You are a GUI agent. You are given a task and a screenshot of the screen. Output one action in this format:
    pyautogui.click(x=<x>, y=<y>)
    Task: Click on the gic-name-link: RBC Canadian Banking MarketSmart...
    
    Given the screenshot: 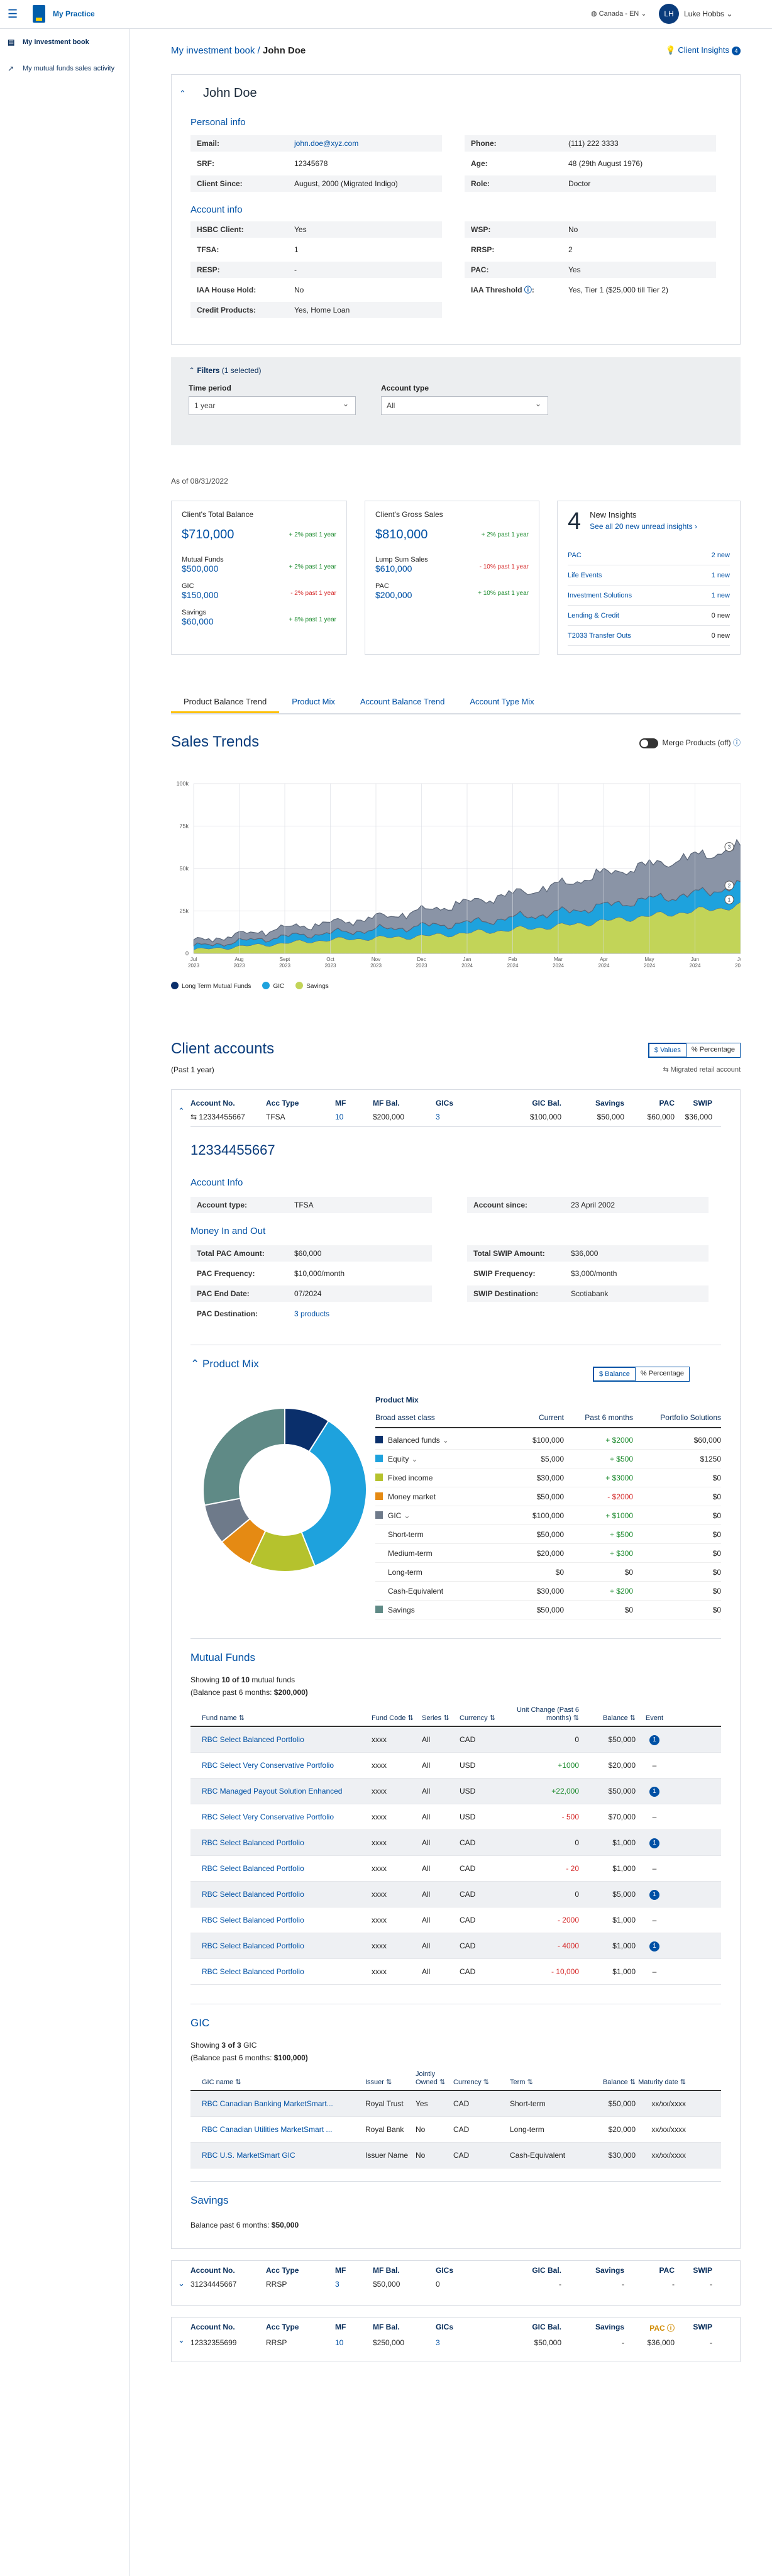 What is the action you would take?
    pyautogui.click(x=267, y=2103)
    